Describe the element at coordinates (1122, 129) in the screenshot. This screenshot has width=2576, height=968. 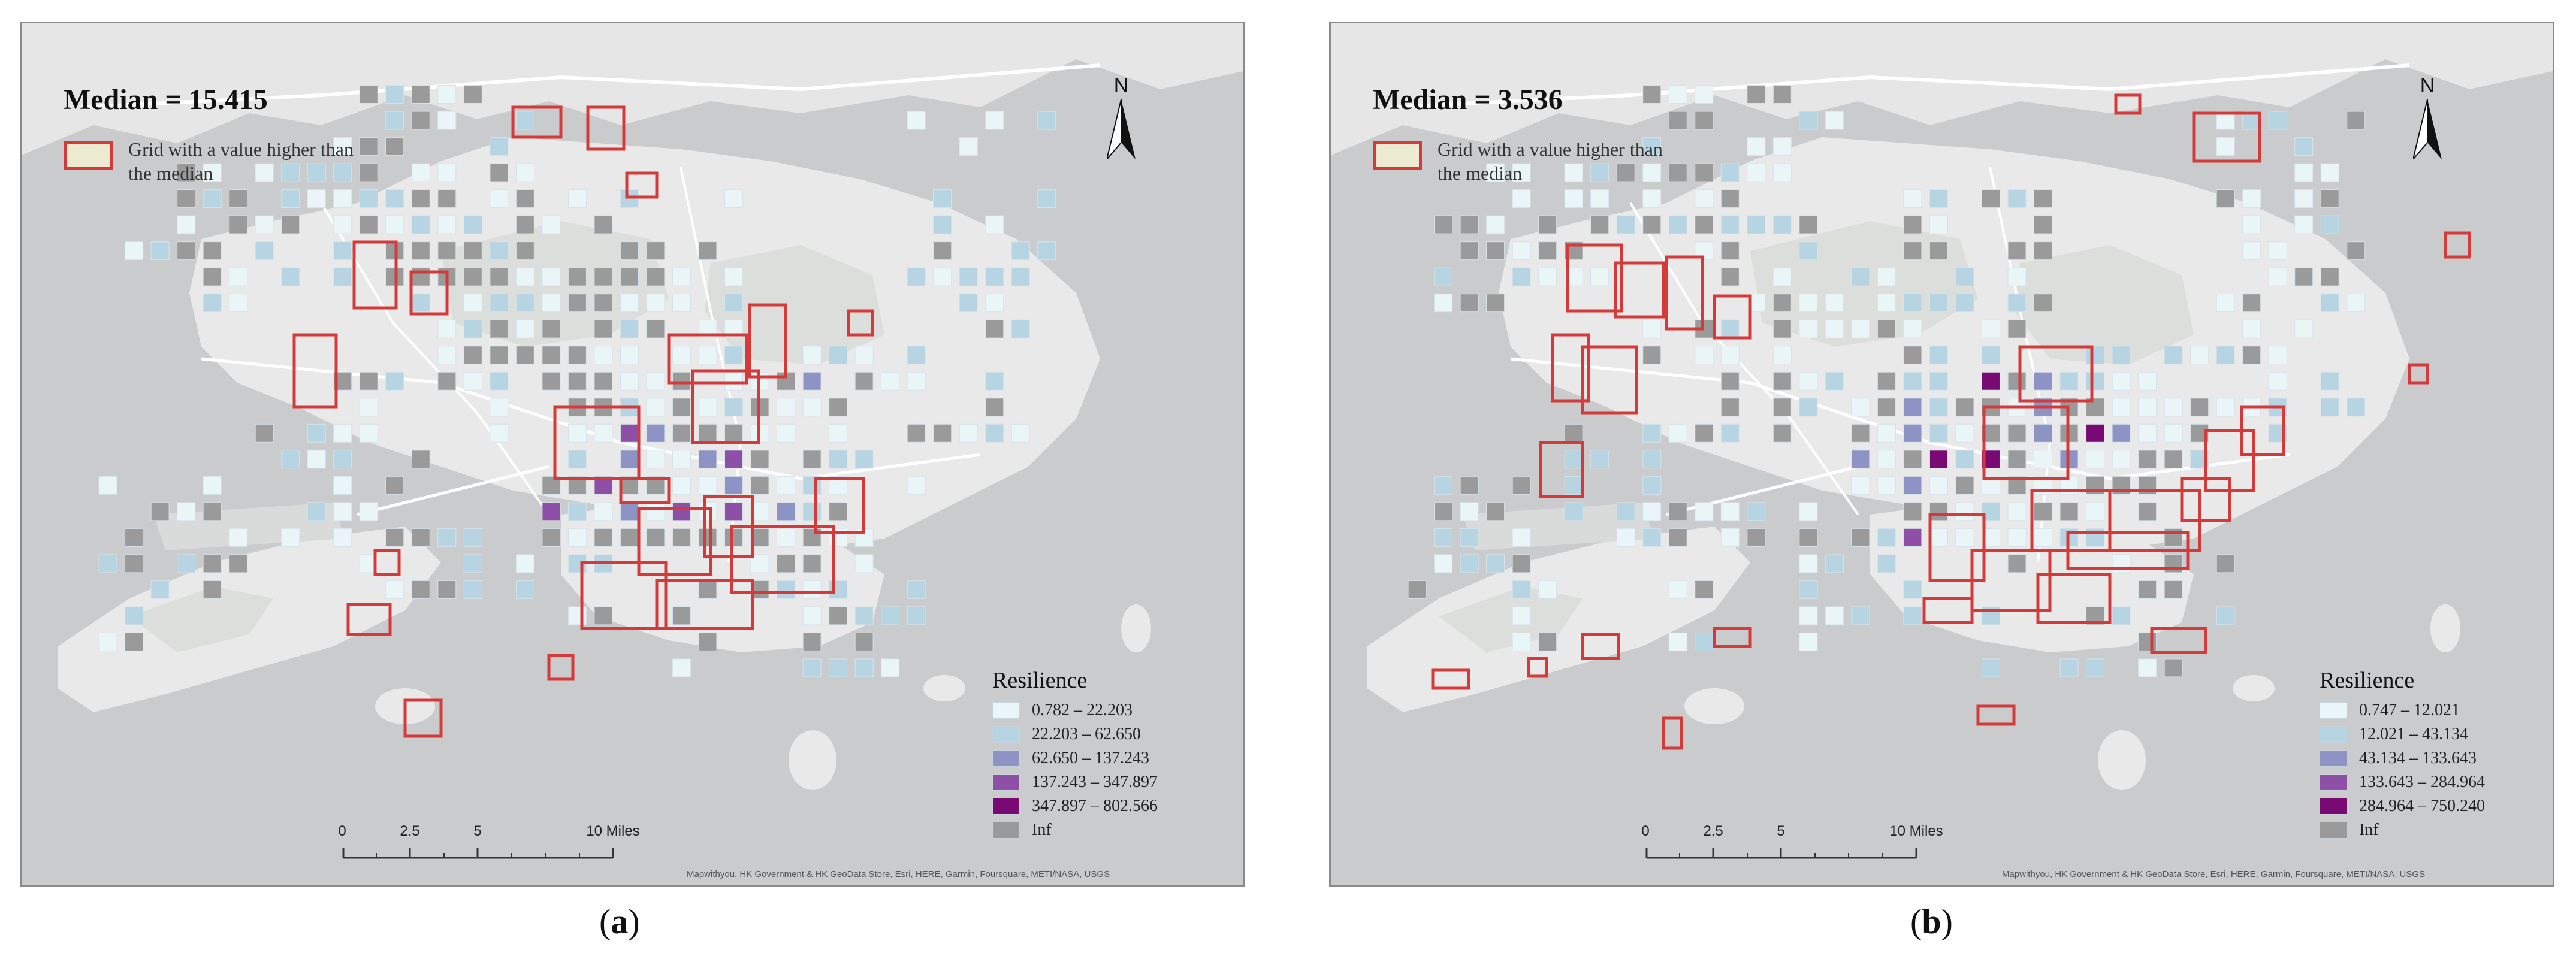
I see `north-arrow-icon` at that location.